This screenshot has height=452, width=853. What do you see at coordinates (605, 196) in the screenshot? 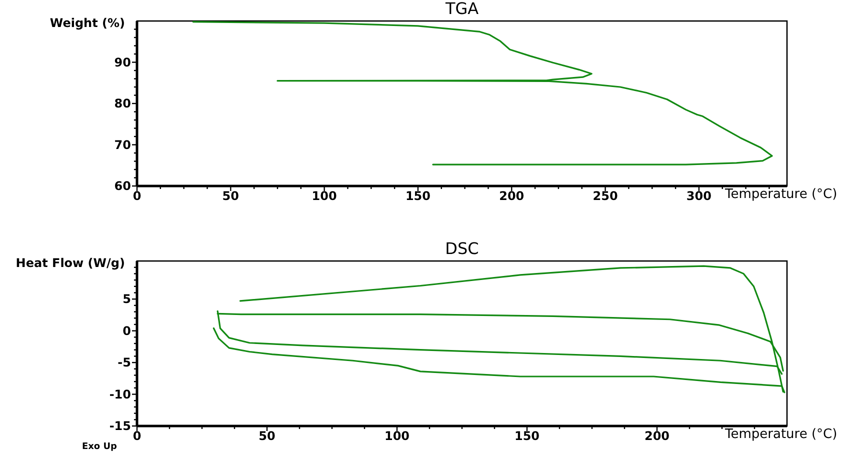
I see `x-tick-label: 250` at bounding box center [605, 196].